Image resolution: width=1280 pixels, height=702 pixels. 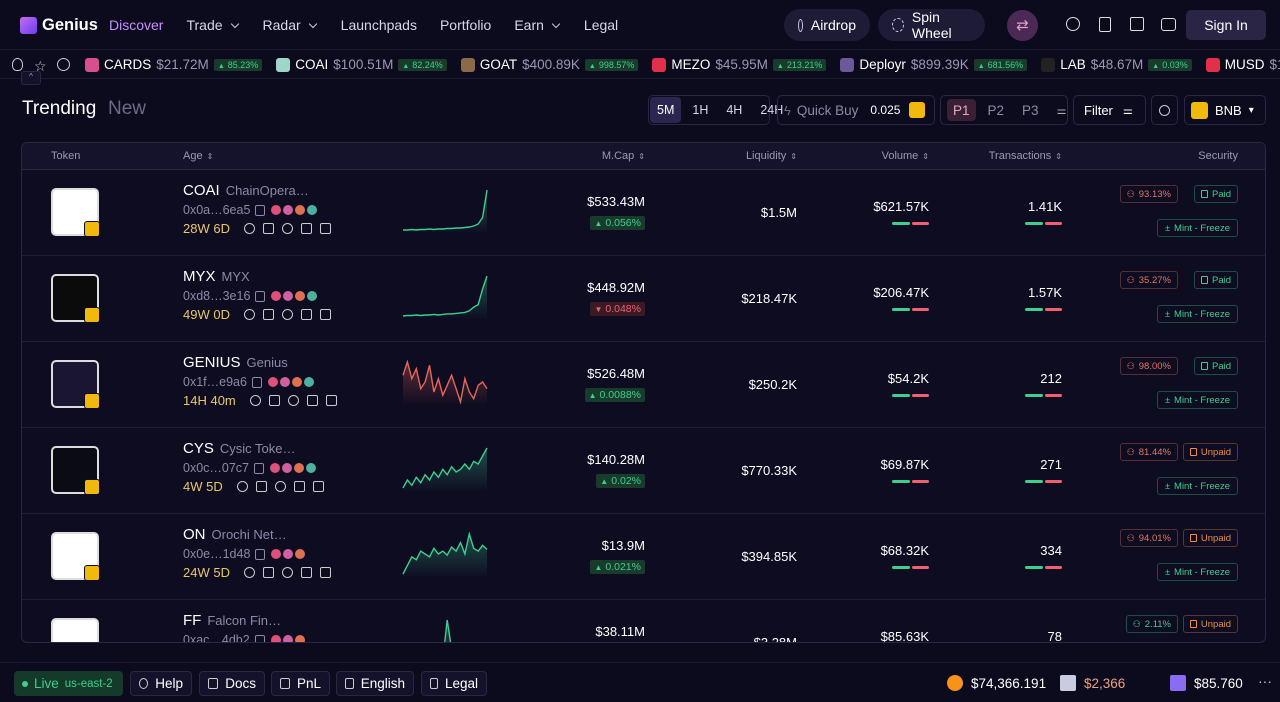 What do you see at coordinates (666, 110) in the screenshot?
I see `time-option: 5M` at bounding box center [666, 110].